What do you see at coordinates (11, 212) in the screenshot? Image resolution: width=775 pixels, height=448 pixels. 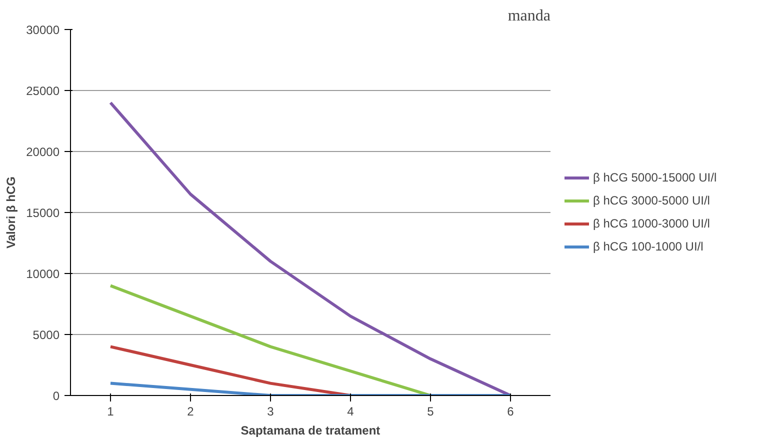 I see `y-axis-title: Valori β hCG` at bounding box center [11, 212].